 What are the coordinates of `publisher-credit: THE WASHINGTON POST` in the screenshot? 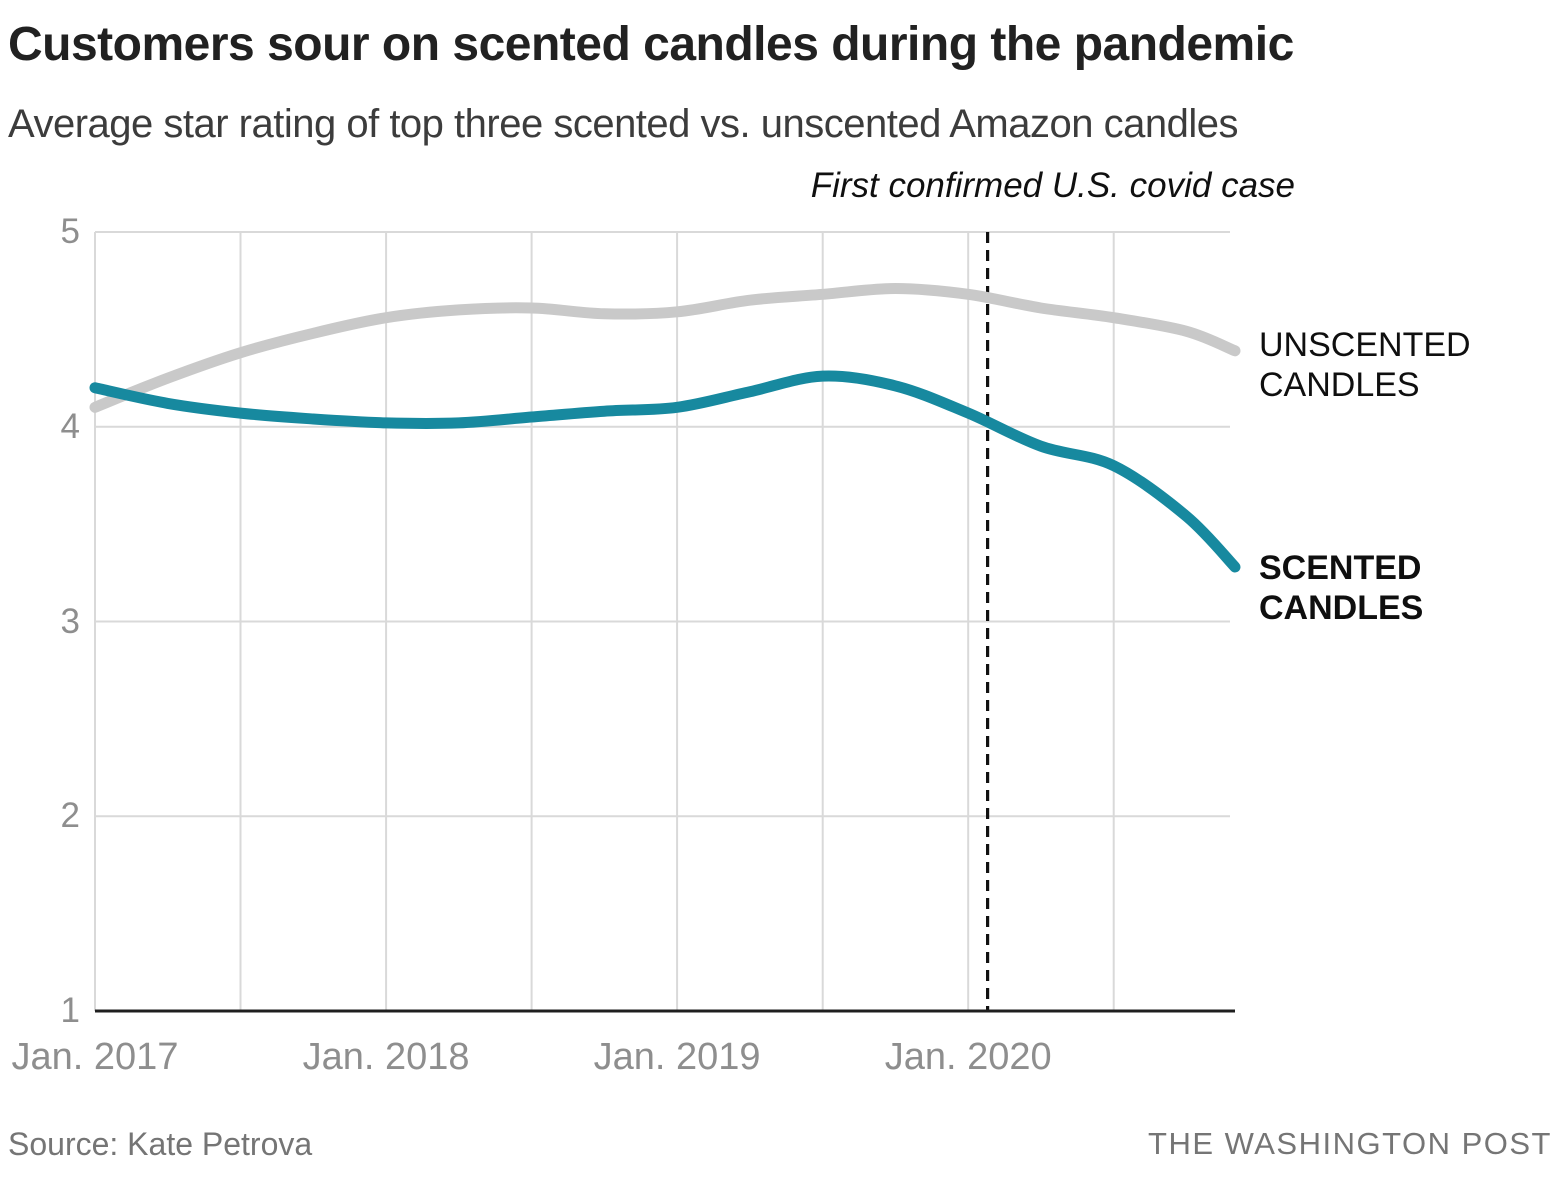 It's located at (1350, 1143).